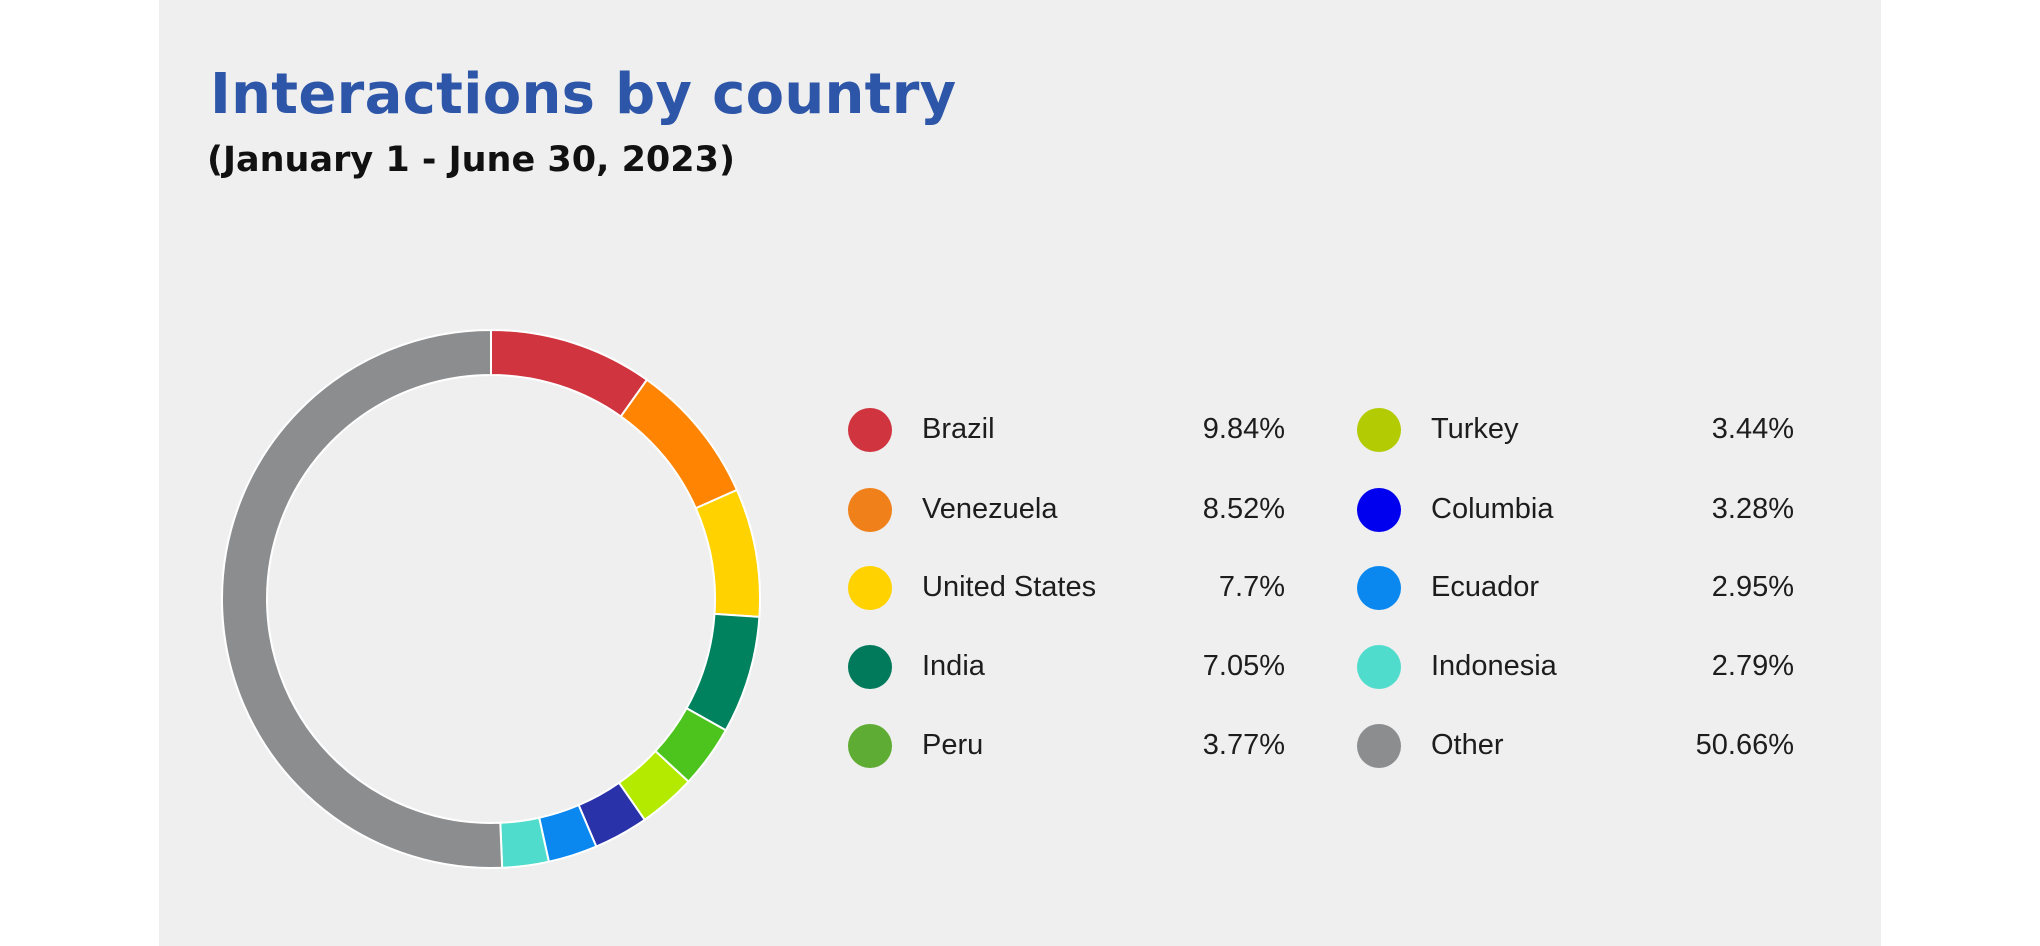  I want to click on slice-indonesia, so click(525, 842).